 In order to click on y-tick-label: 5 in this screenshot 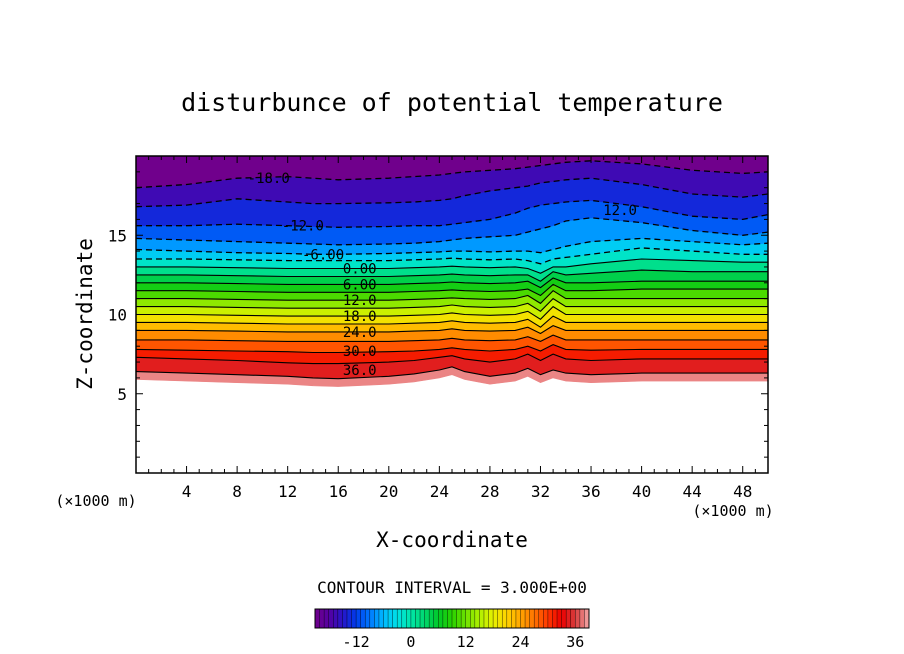, I will do `click(122, 394)`.